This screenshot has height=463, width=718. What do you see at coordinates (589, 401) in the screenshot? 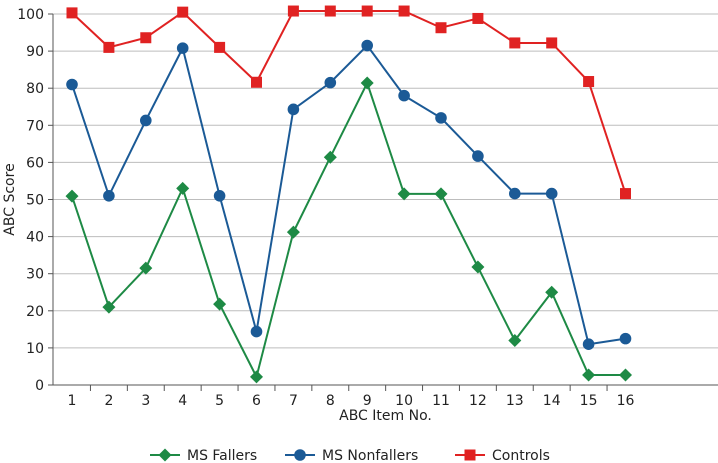
I see `x-tick-label: 15` at bounding box center [589, 401].